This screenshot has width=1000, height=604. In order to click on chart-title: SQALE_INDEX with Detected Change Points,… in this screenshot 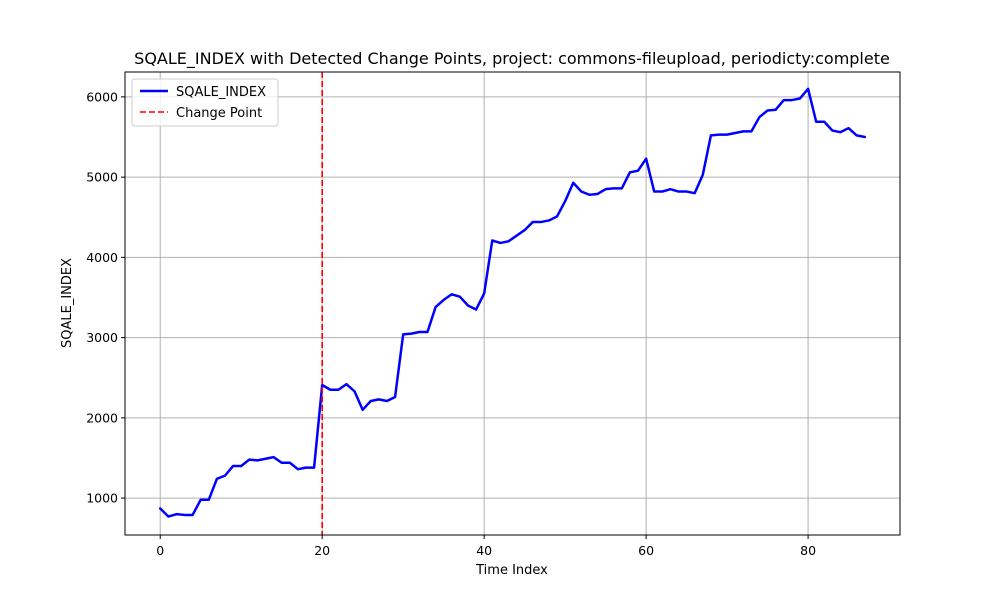, I will do `click(512, 59)`.